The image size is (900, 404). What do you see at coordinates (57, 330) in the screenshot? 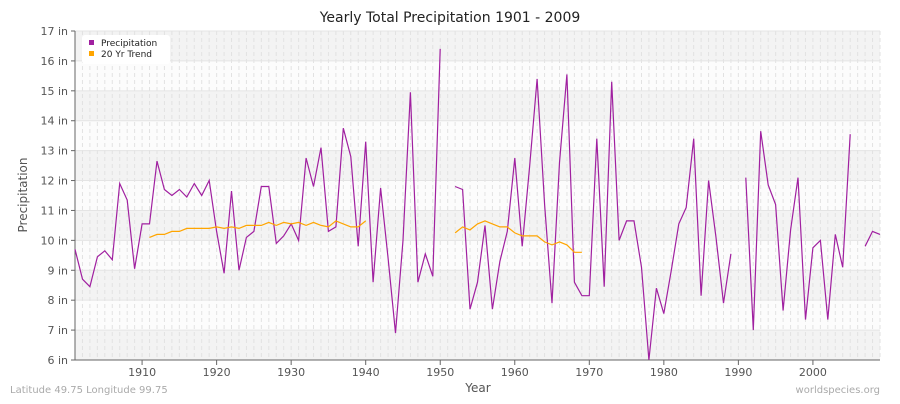
I see `y-tick-label: 7 in` at bounding box center [57, 330].